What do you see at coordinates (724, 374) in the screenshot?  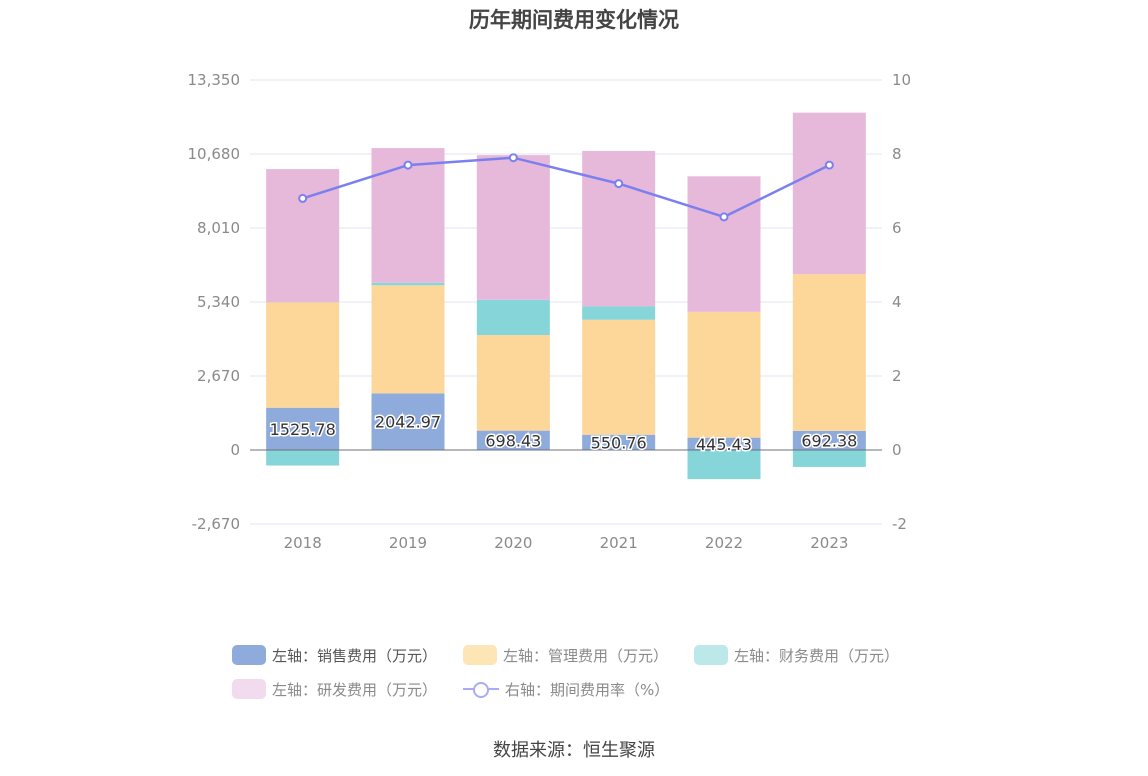 I see `bar-series1-2022` at bounding box center [724, 374].